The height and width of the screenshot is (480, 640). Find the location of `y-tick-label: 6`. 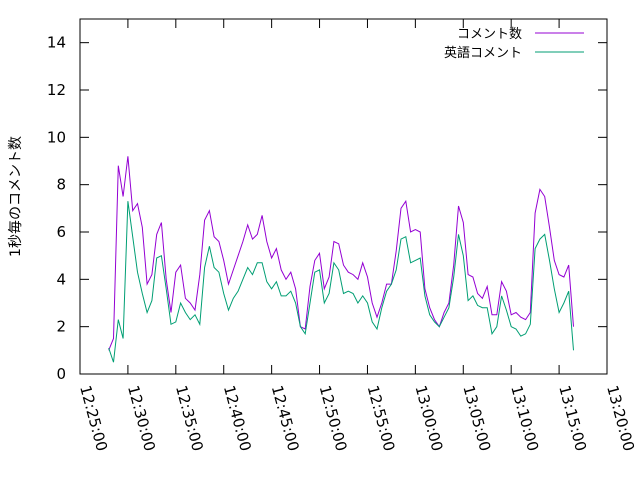

y-tick-label: 6 is located at coordinates (61, 232).